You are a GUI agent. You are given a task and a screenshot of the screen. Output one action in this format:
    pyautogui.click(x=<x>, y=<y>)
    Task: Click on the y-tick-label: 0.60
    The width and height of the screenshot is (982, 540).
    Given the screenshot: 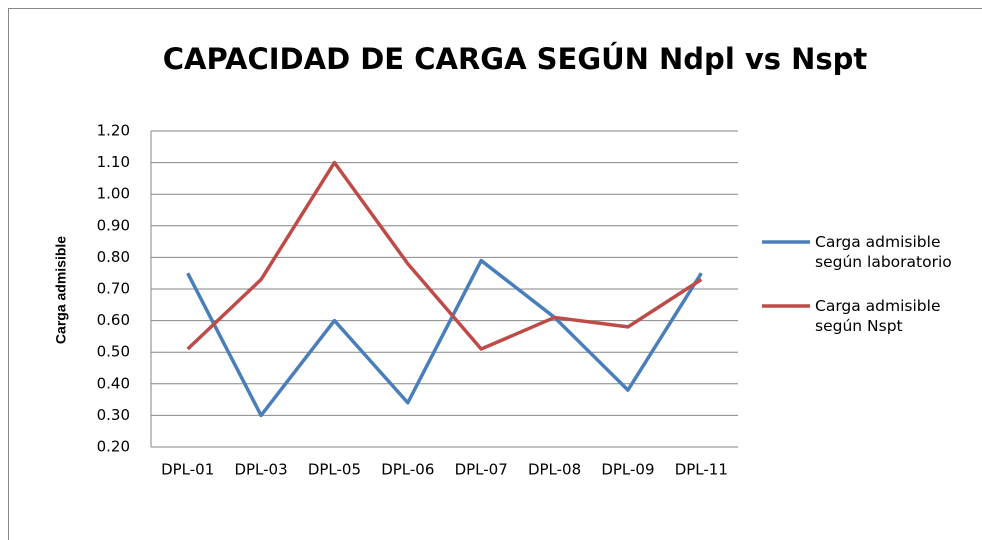 What is the action you would take?
    pyautogui.click(x=113, y=320)
    